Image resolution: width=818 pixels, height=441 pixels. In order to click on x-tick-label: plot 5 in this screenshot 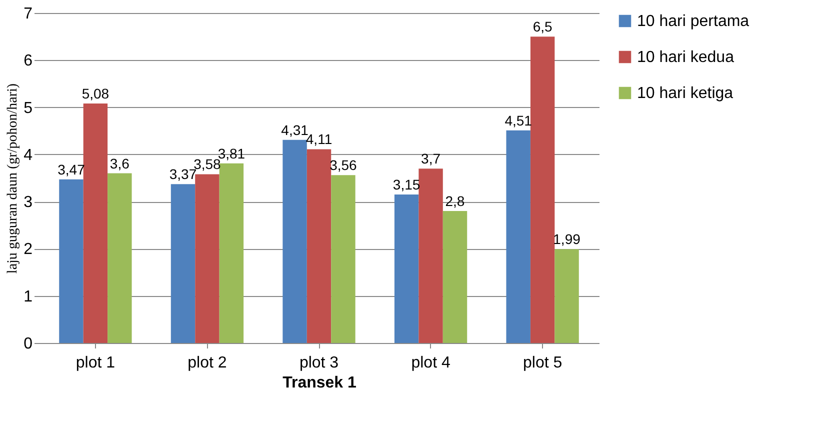, I will do `click(542, 363)`.